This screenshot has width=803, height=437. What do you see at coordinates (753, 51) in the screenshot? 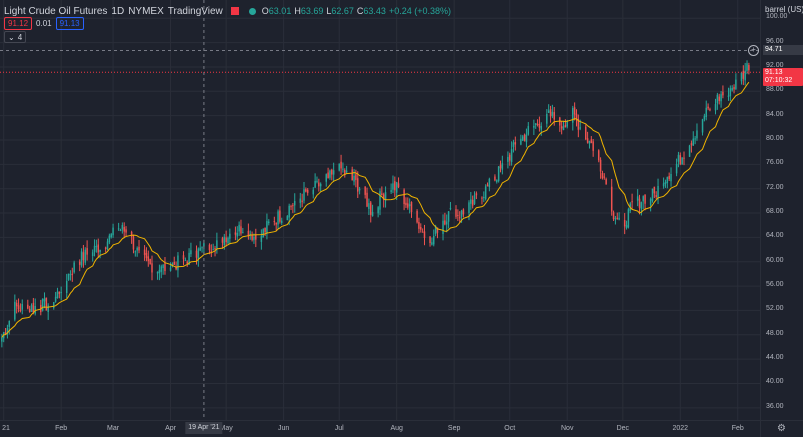
I see `add-alert-plus-icon: +` at bounding box center [753, 51].